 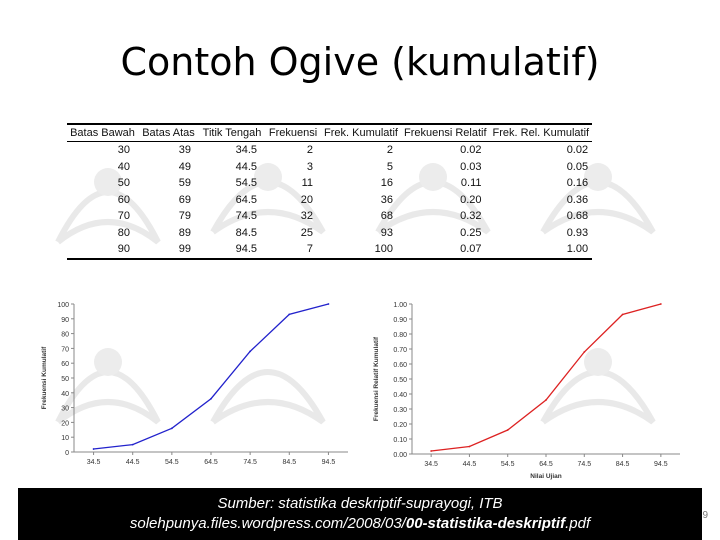 What do you see at coordinates (102, 250) in the screenshot?
I see `table-cell: 90` at bounding box center [102, 250].